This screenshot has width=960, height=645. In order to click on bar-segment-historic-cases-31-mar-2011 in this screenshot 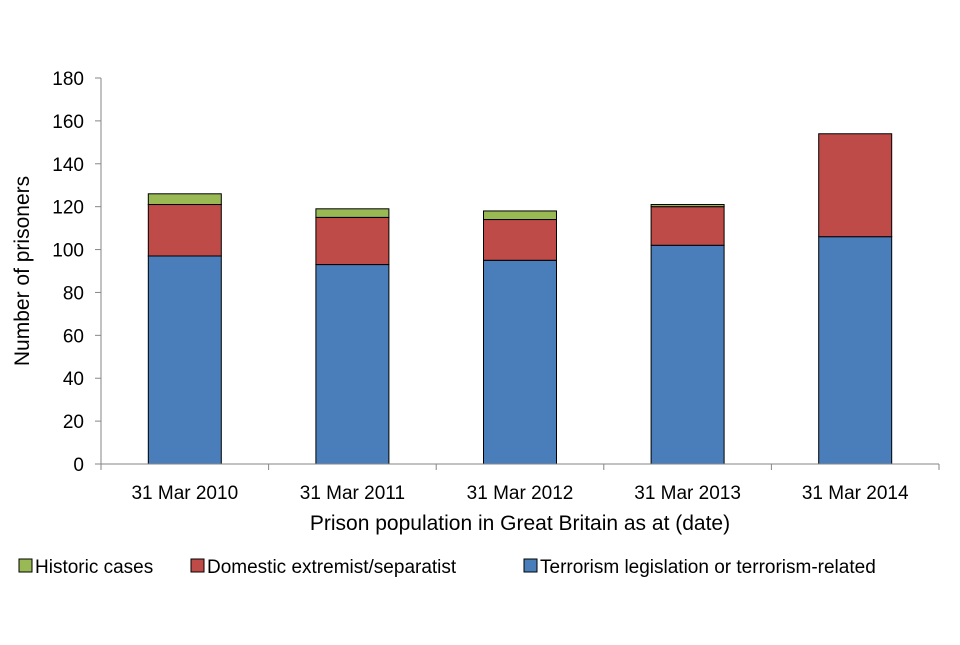, I will do `click(352, 213)`.